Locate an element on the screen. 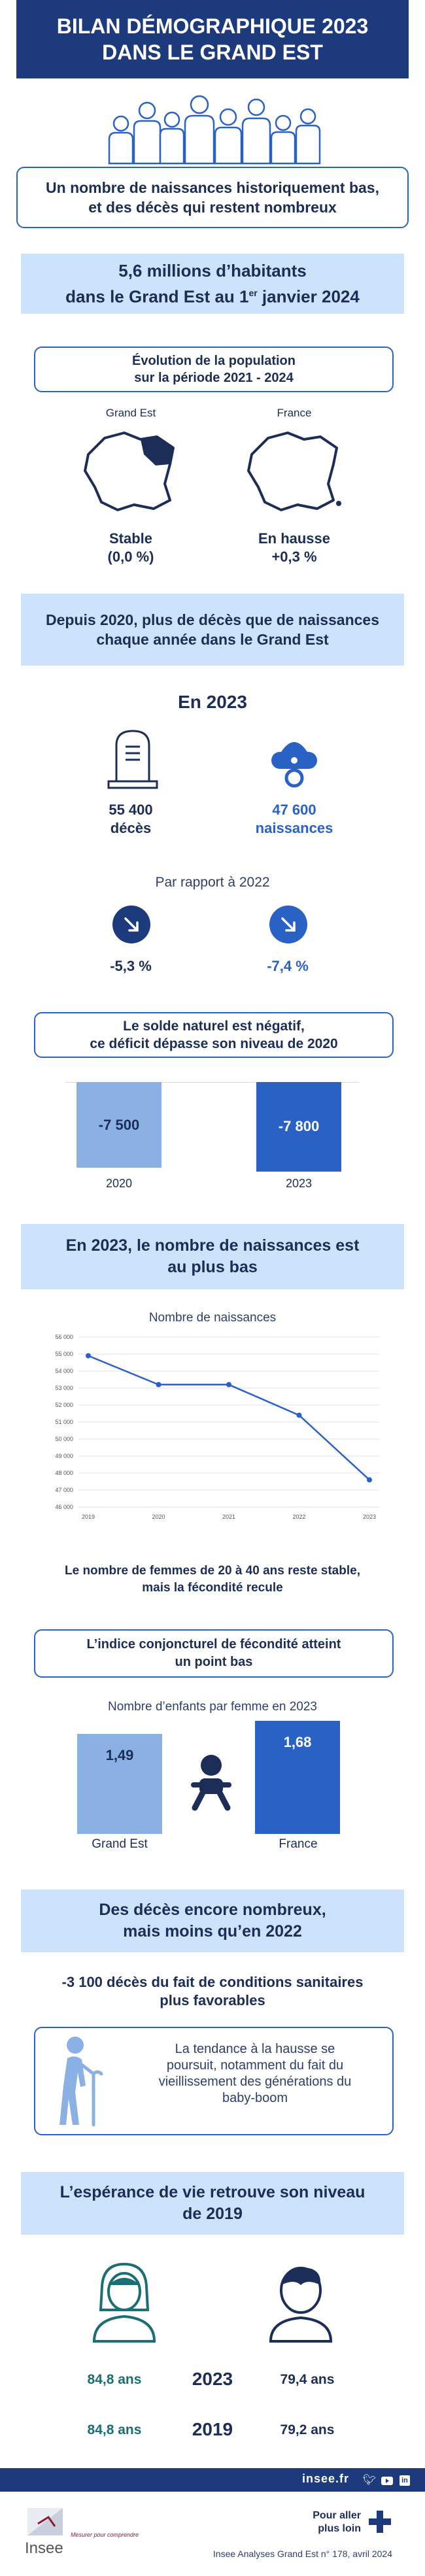 Image resolution: width=425 pixels, height=2576 pixels. more-info-link: Pour aller plus loin is located at coordinates (331, 2522).